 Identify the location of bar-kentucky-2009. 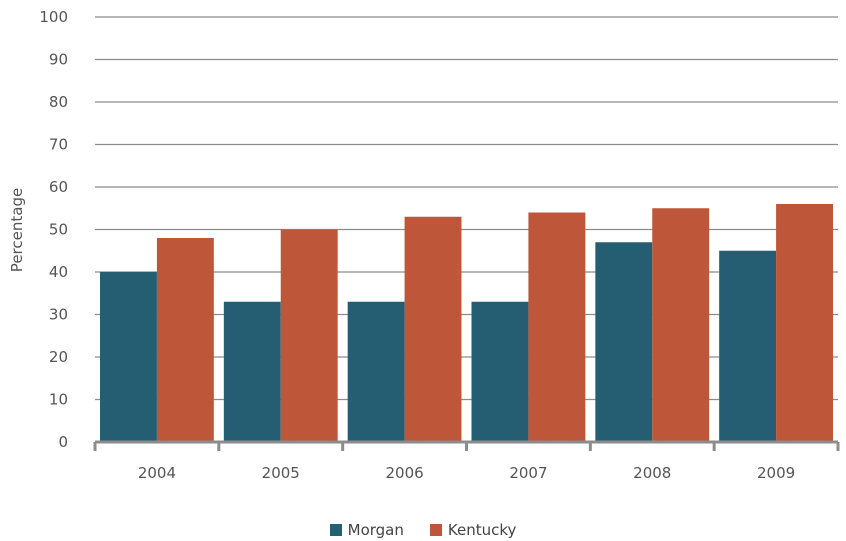
(804, 323).